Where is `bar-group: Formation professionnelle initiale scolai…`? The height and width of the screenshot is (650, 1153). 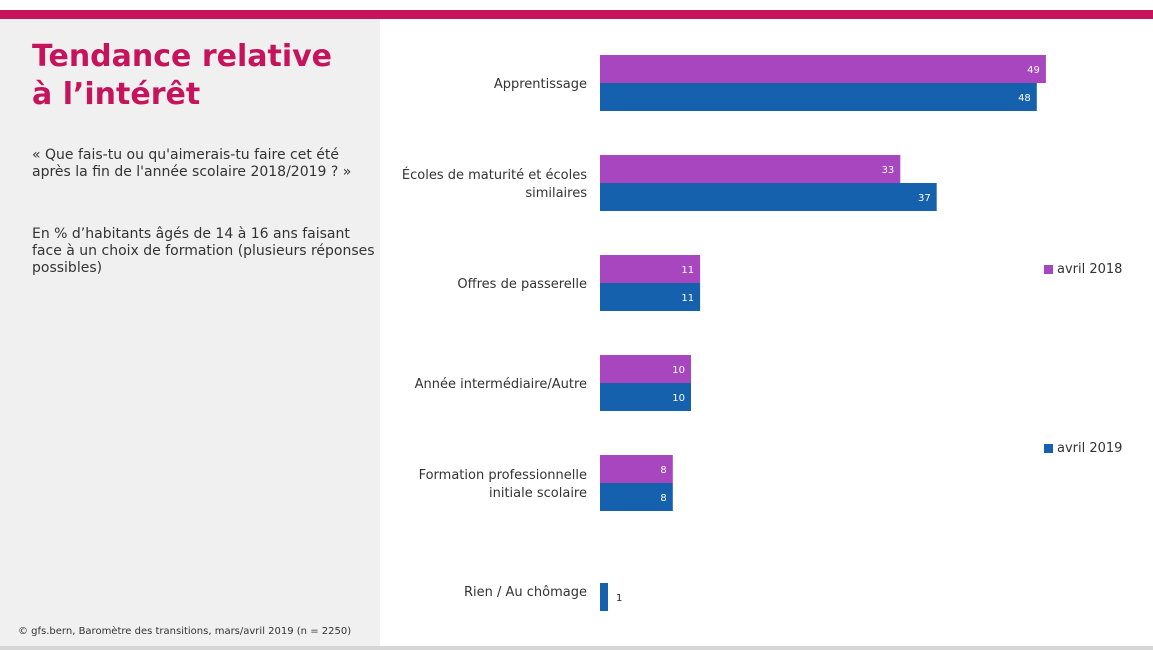
bar-group: Formation professionnelle initiale scolai… is located at coordinates (546, 483).